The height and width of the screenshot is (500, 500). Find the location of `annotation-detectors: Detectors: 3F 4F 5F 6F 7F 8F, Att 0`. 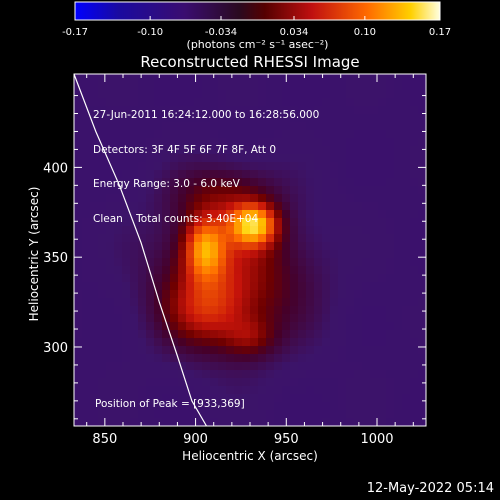

annotation-detectors: Detectors: 3F 4F 5F 6F 7F 8F, Att 0 is located at coordinates (185, 149).